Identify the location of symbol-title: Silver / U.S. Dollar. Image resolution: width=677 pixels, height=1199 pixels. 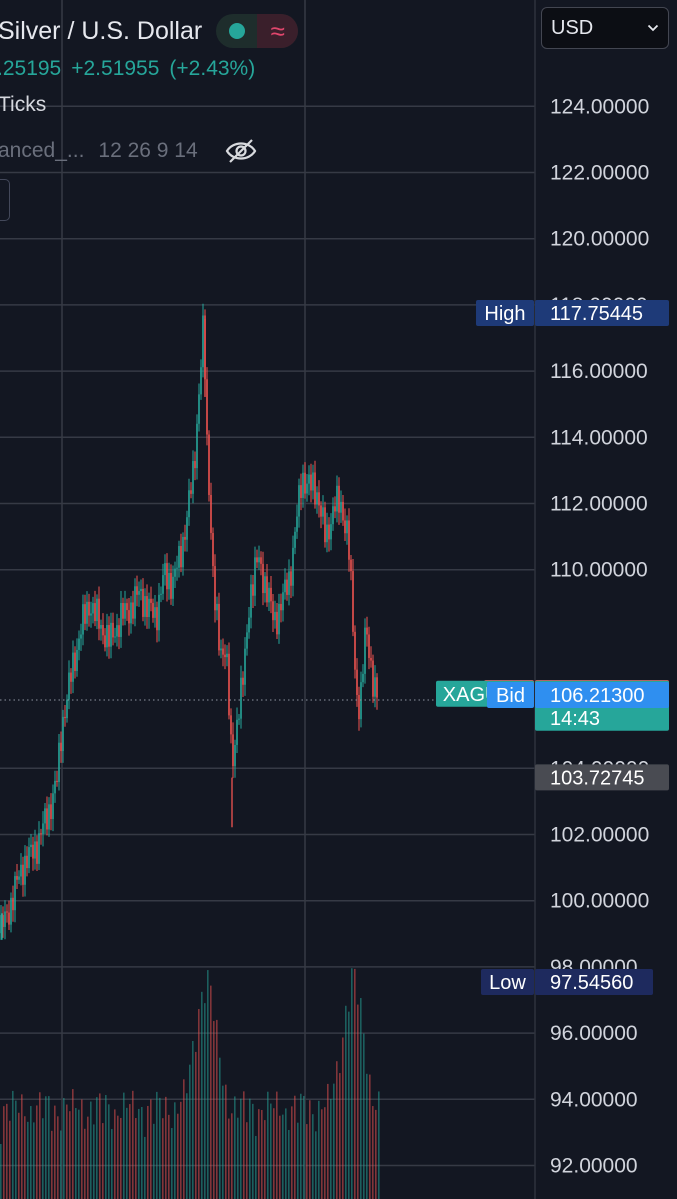
(101, 30).